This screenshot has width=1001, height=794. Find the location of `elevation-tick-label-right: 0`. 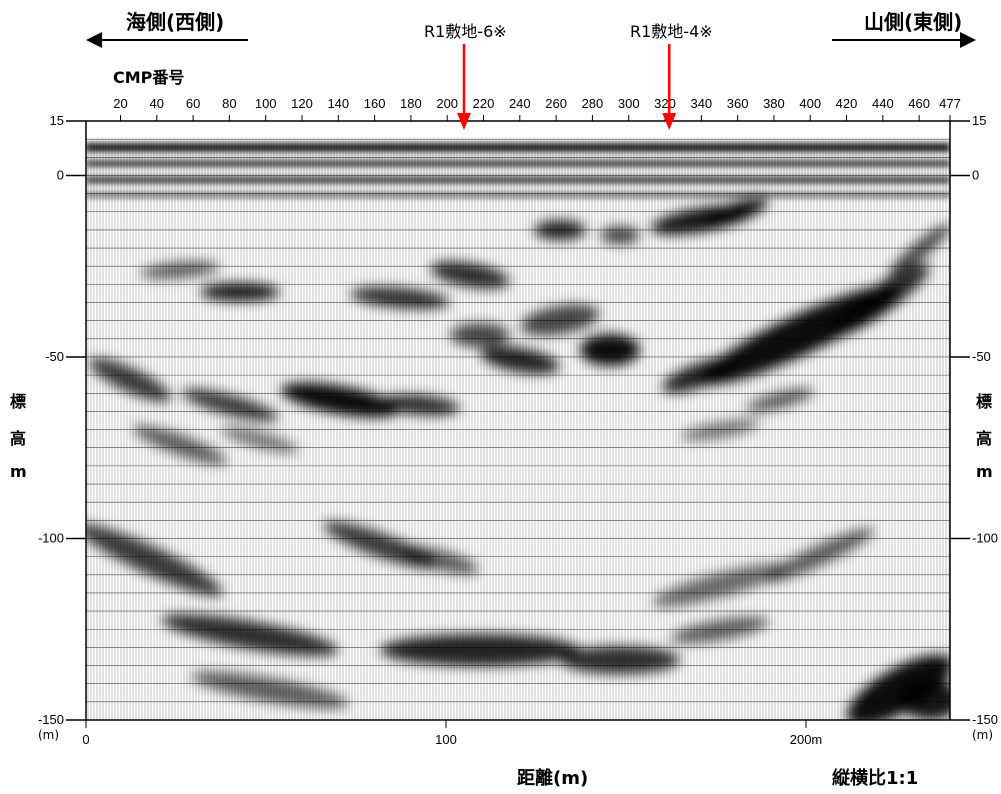

elevation-tick-label-right: 0 is located at coordinates (975, 174).